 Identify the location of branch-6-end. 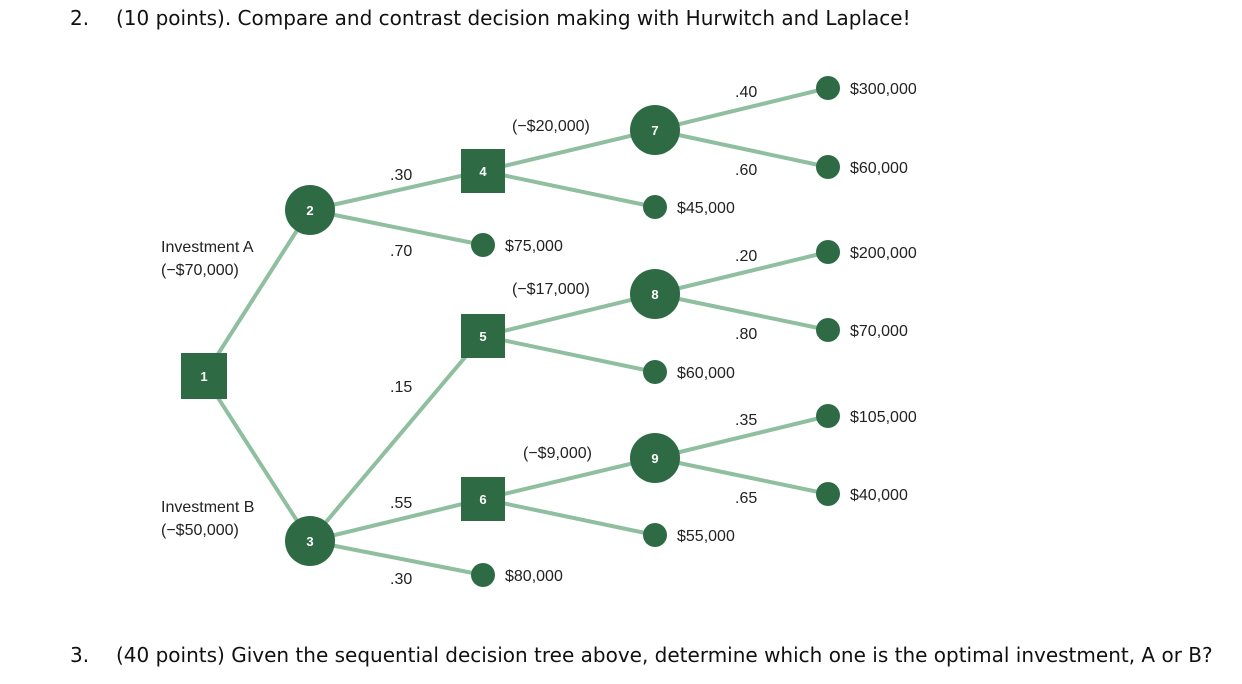
(569, 517).